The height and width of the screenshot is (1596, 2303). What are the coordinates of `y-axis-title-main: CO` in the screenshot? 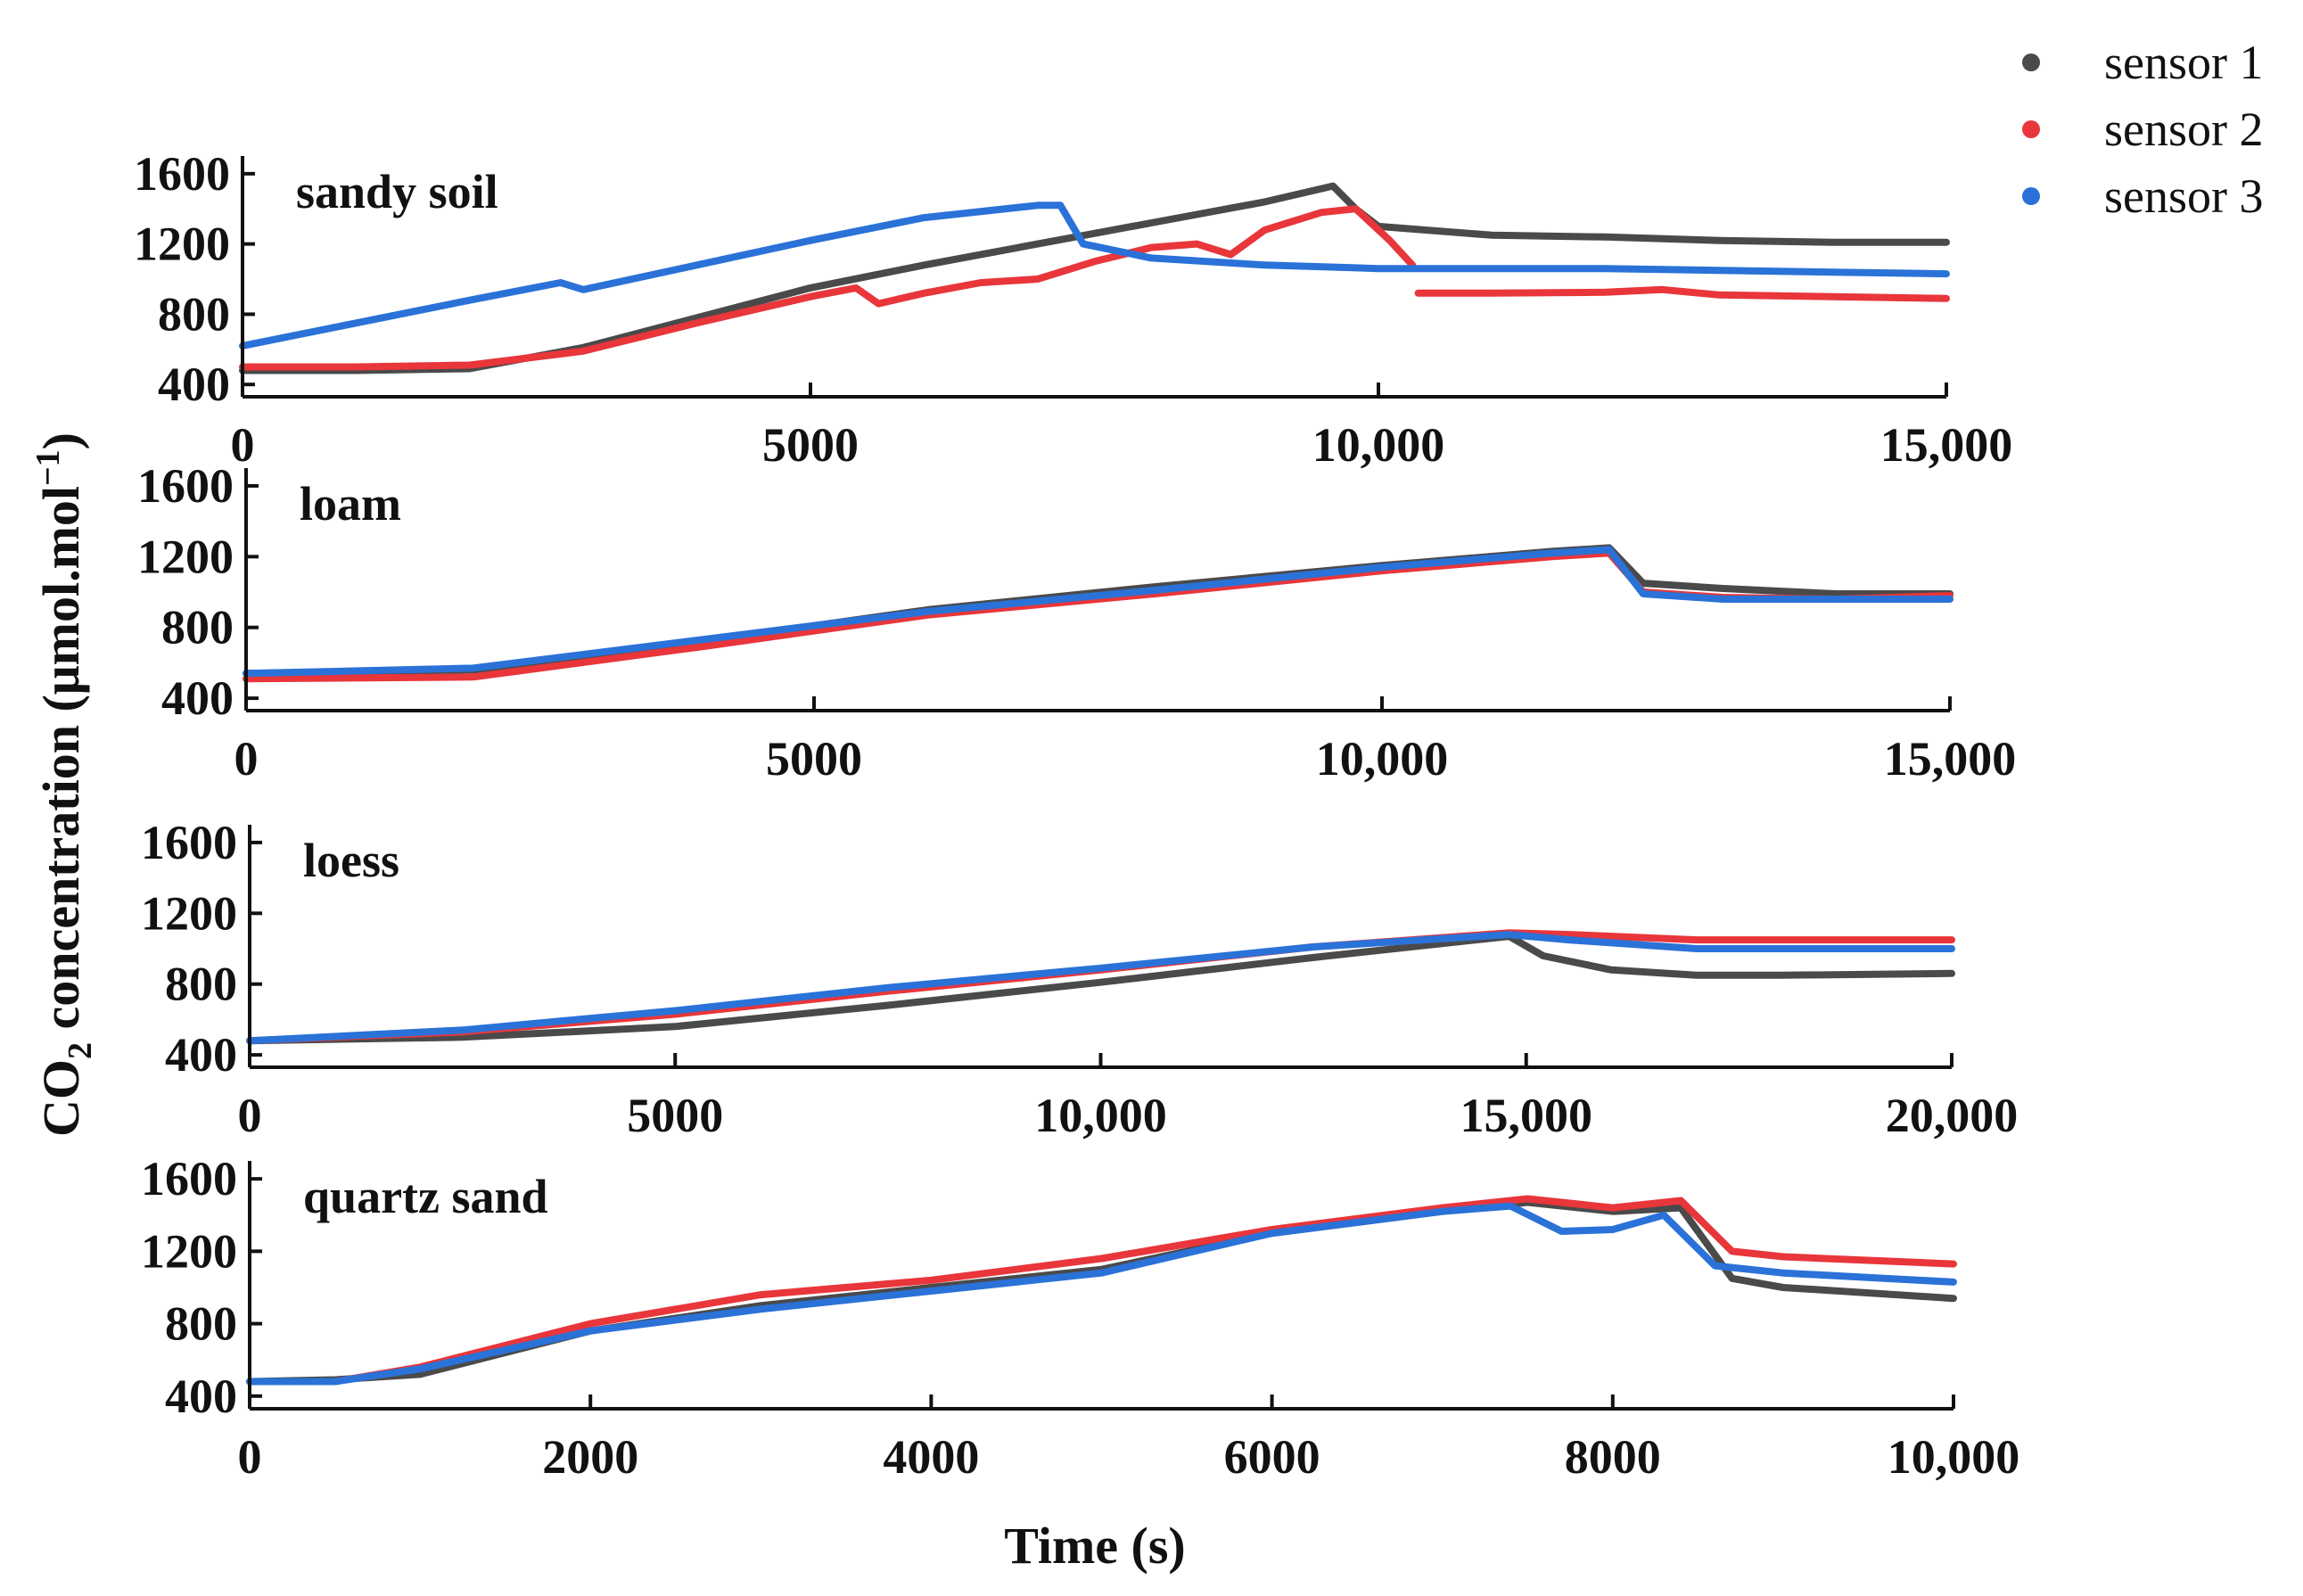 It's located at (61, 1098).